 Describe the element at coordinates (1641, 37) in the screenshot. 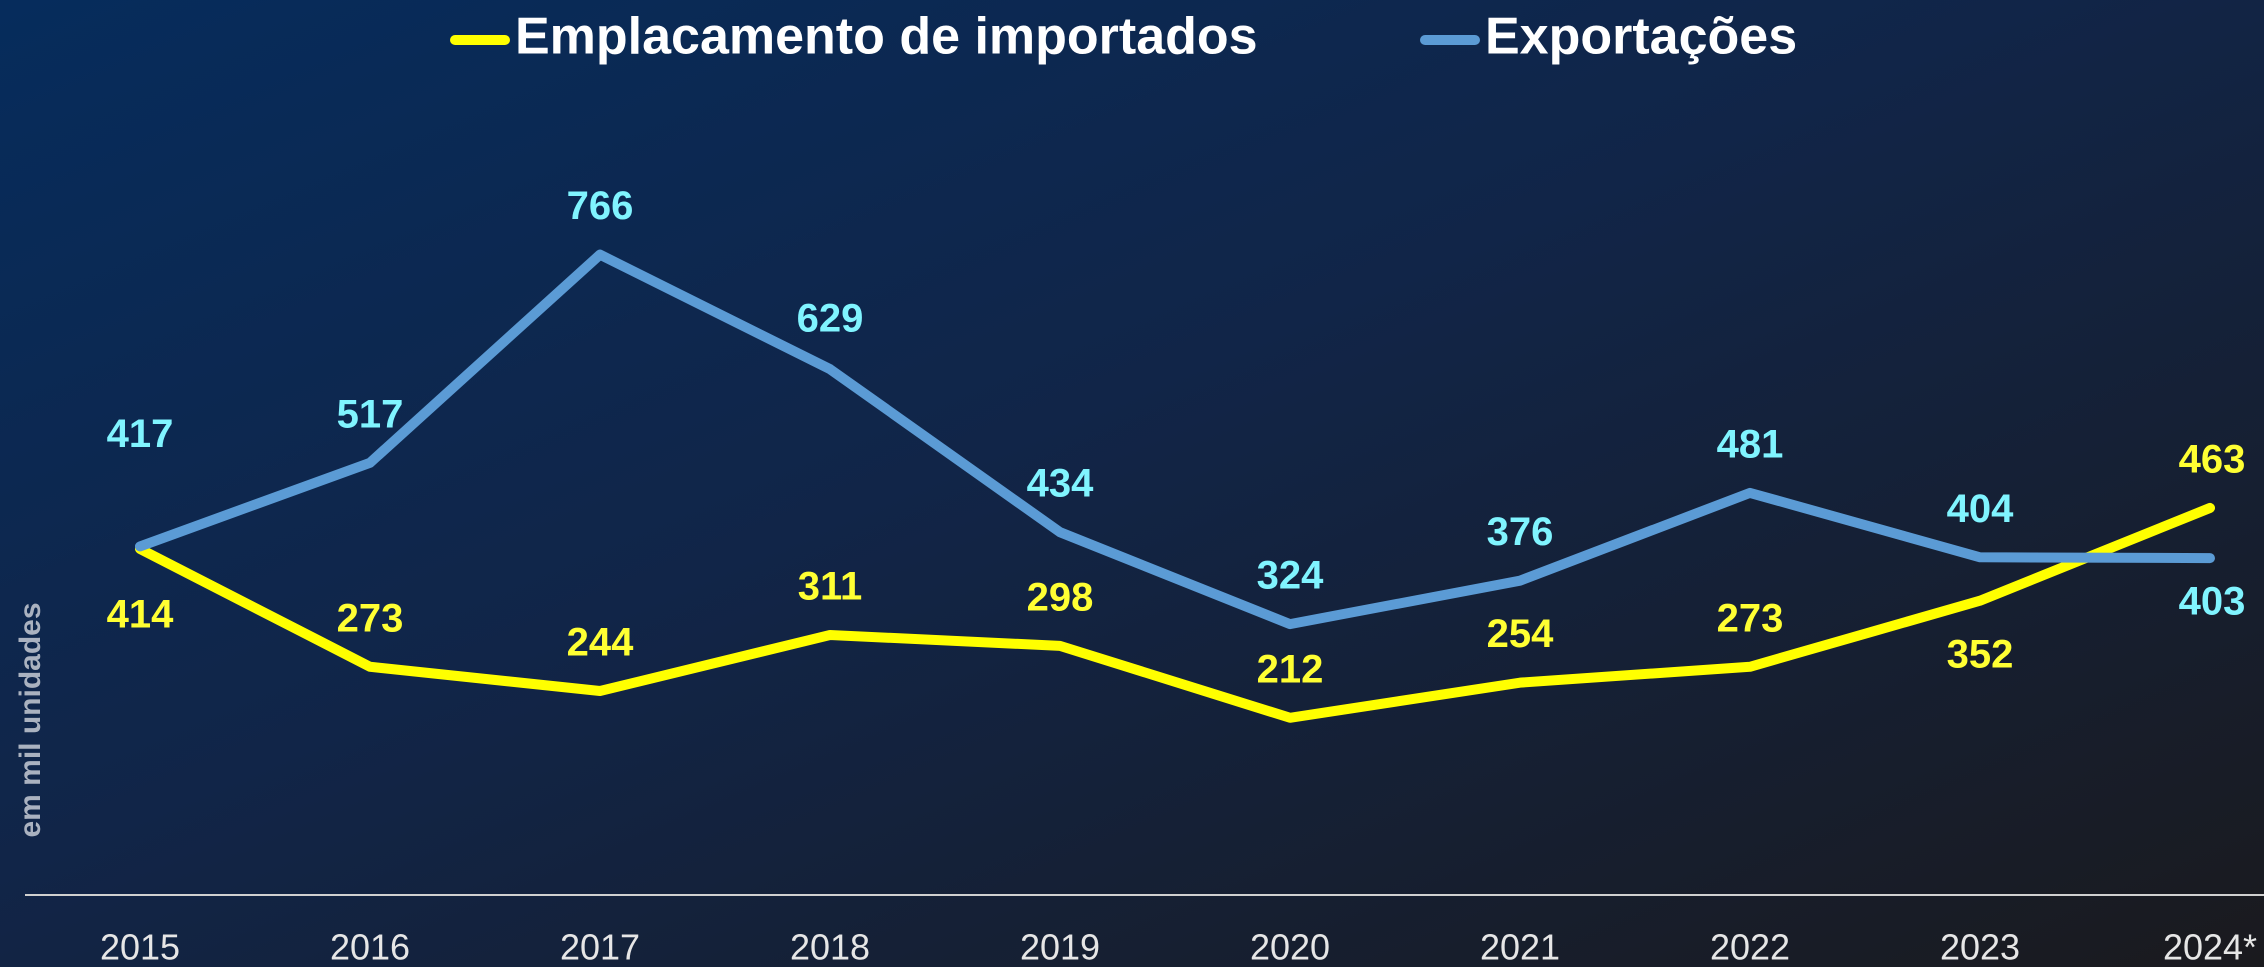

I see `legend-label: Exportações` at that location.